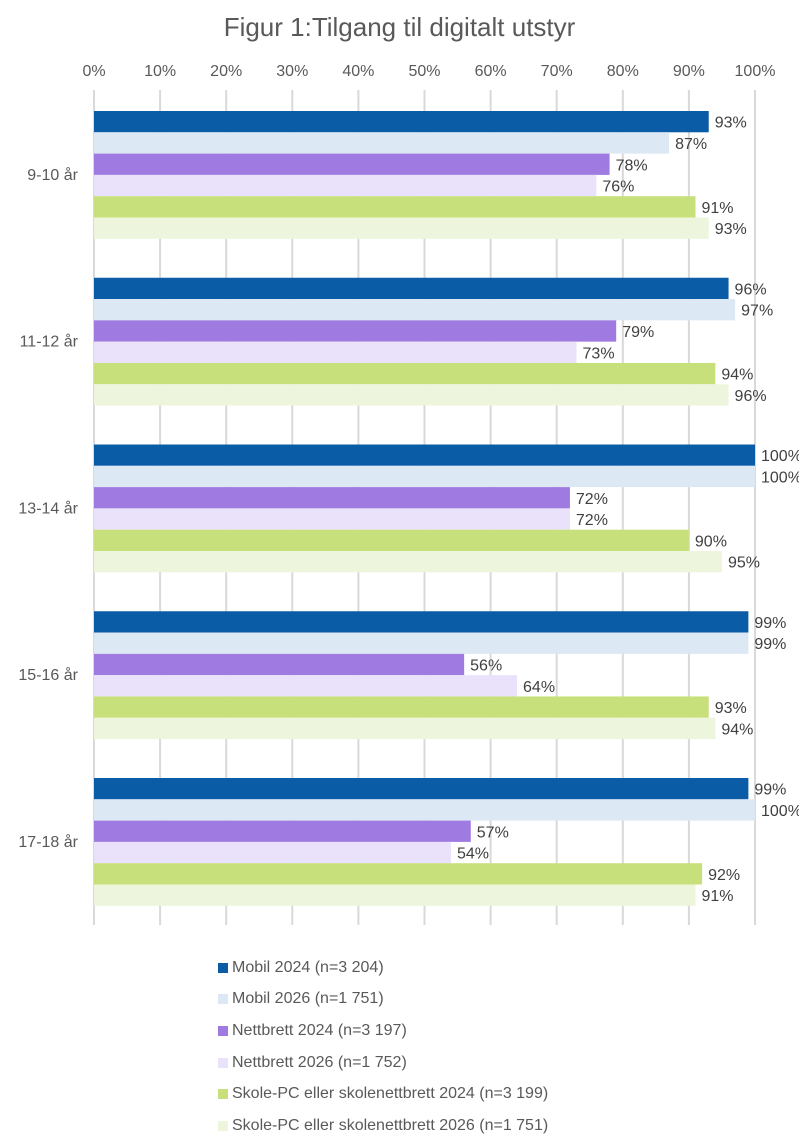  Describe the element at coordinates (689, 71) in the screenshot. I see `x-tick-label: 90%` at that location.